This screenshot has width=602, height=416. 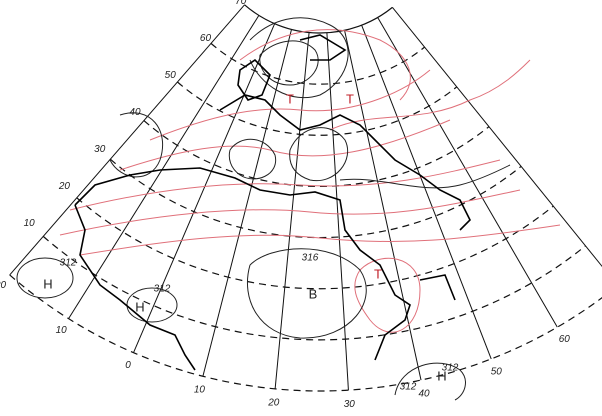 What do you see at coordinates (100, 149) in the screenshot?
I see `latitude-label: 30` at bounding box center [100, 149].